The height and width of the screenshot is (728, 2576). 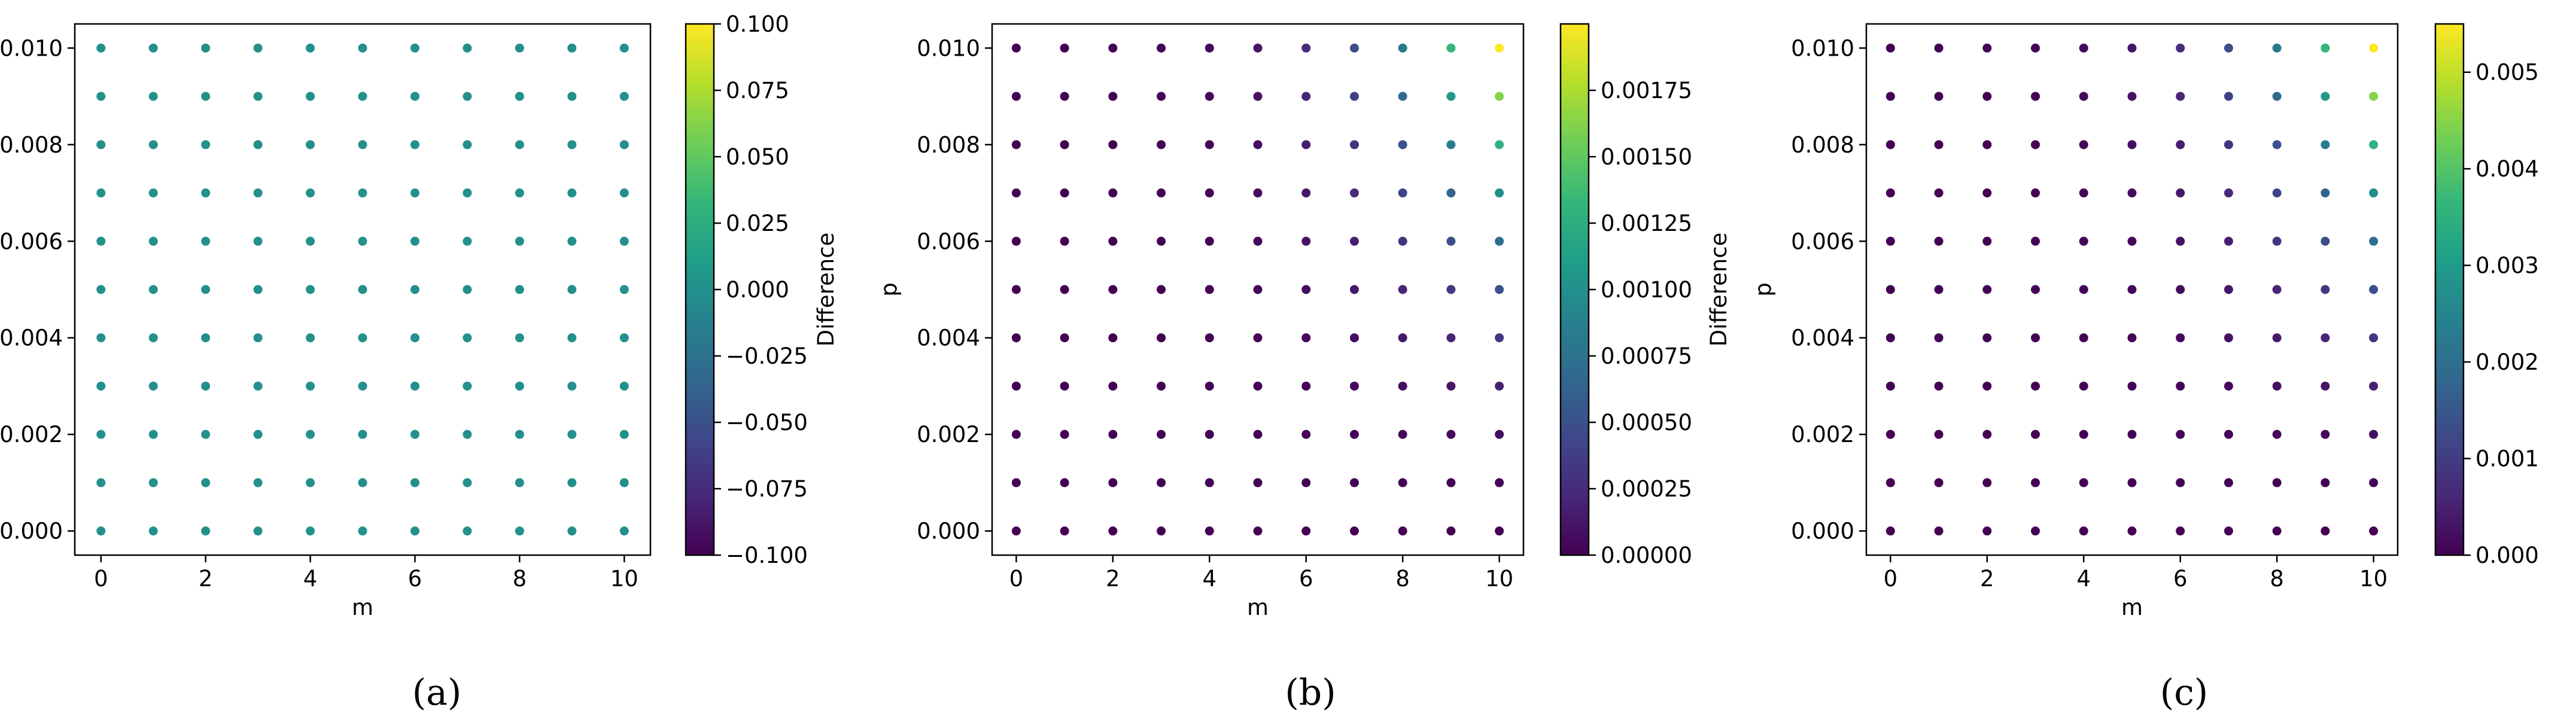 What do you see at coordinates (1647, 290) in the screenshot?
I see `colorbar-tick-label: 0.00100` at bounding box center [1647, 290].